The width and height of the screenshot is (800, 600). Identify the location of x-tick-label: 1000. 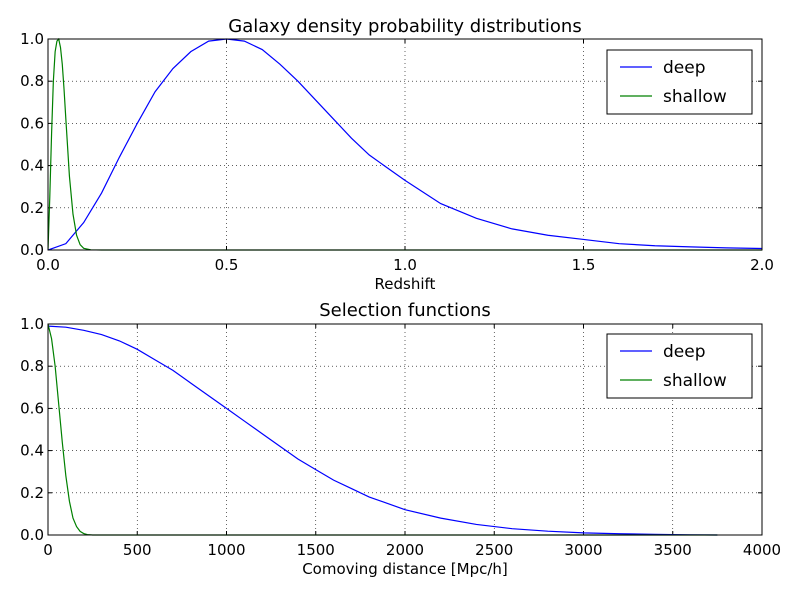
(226, 550).